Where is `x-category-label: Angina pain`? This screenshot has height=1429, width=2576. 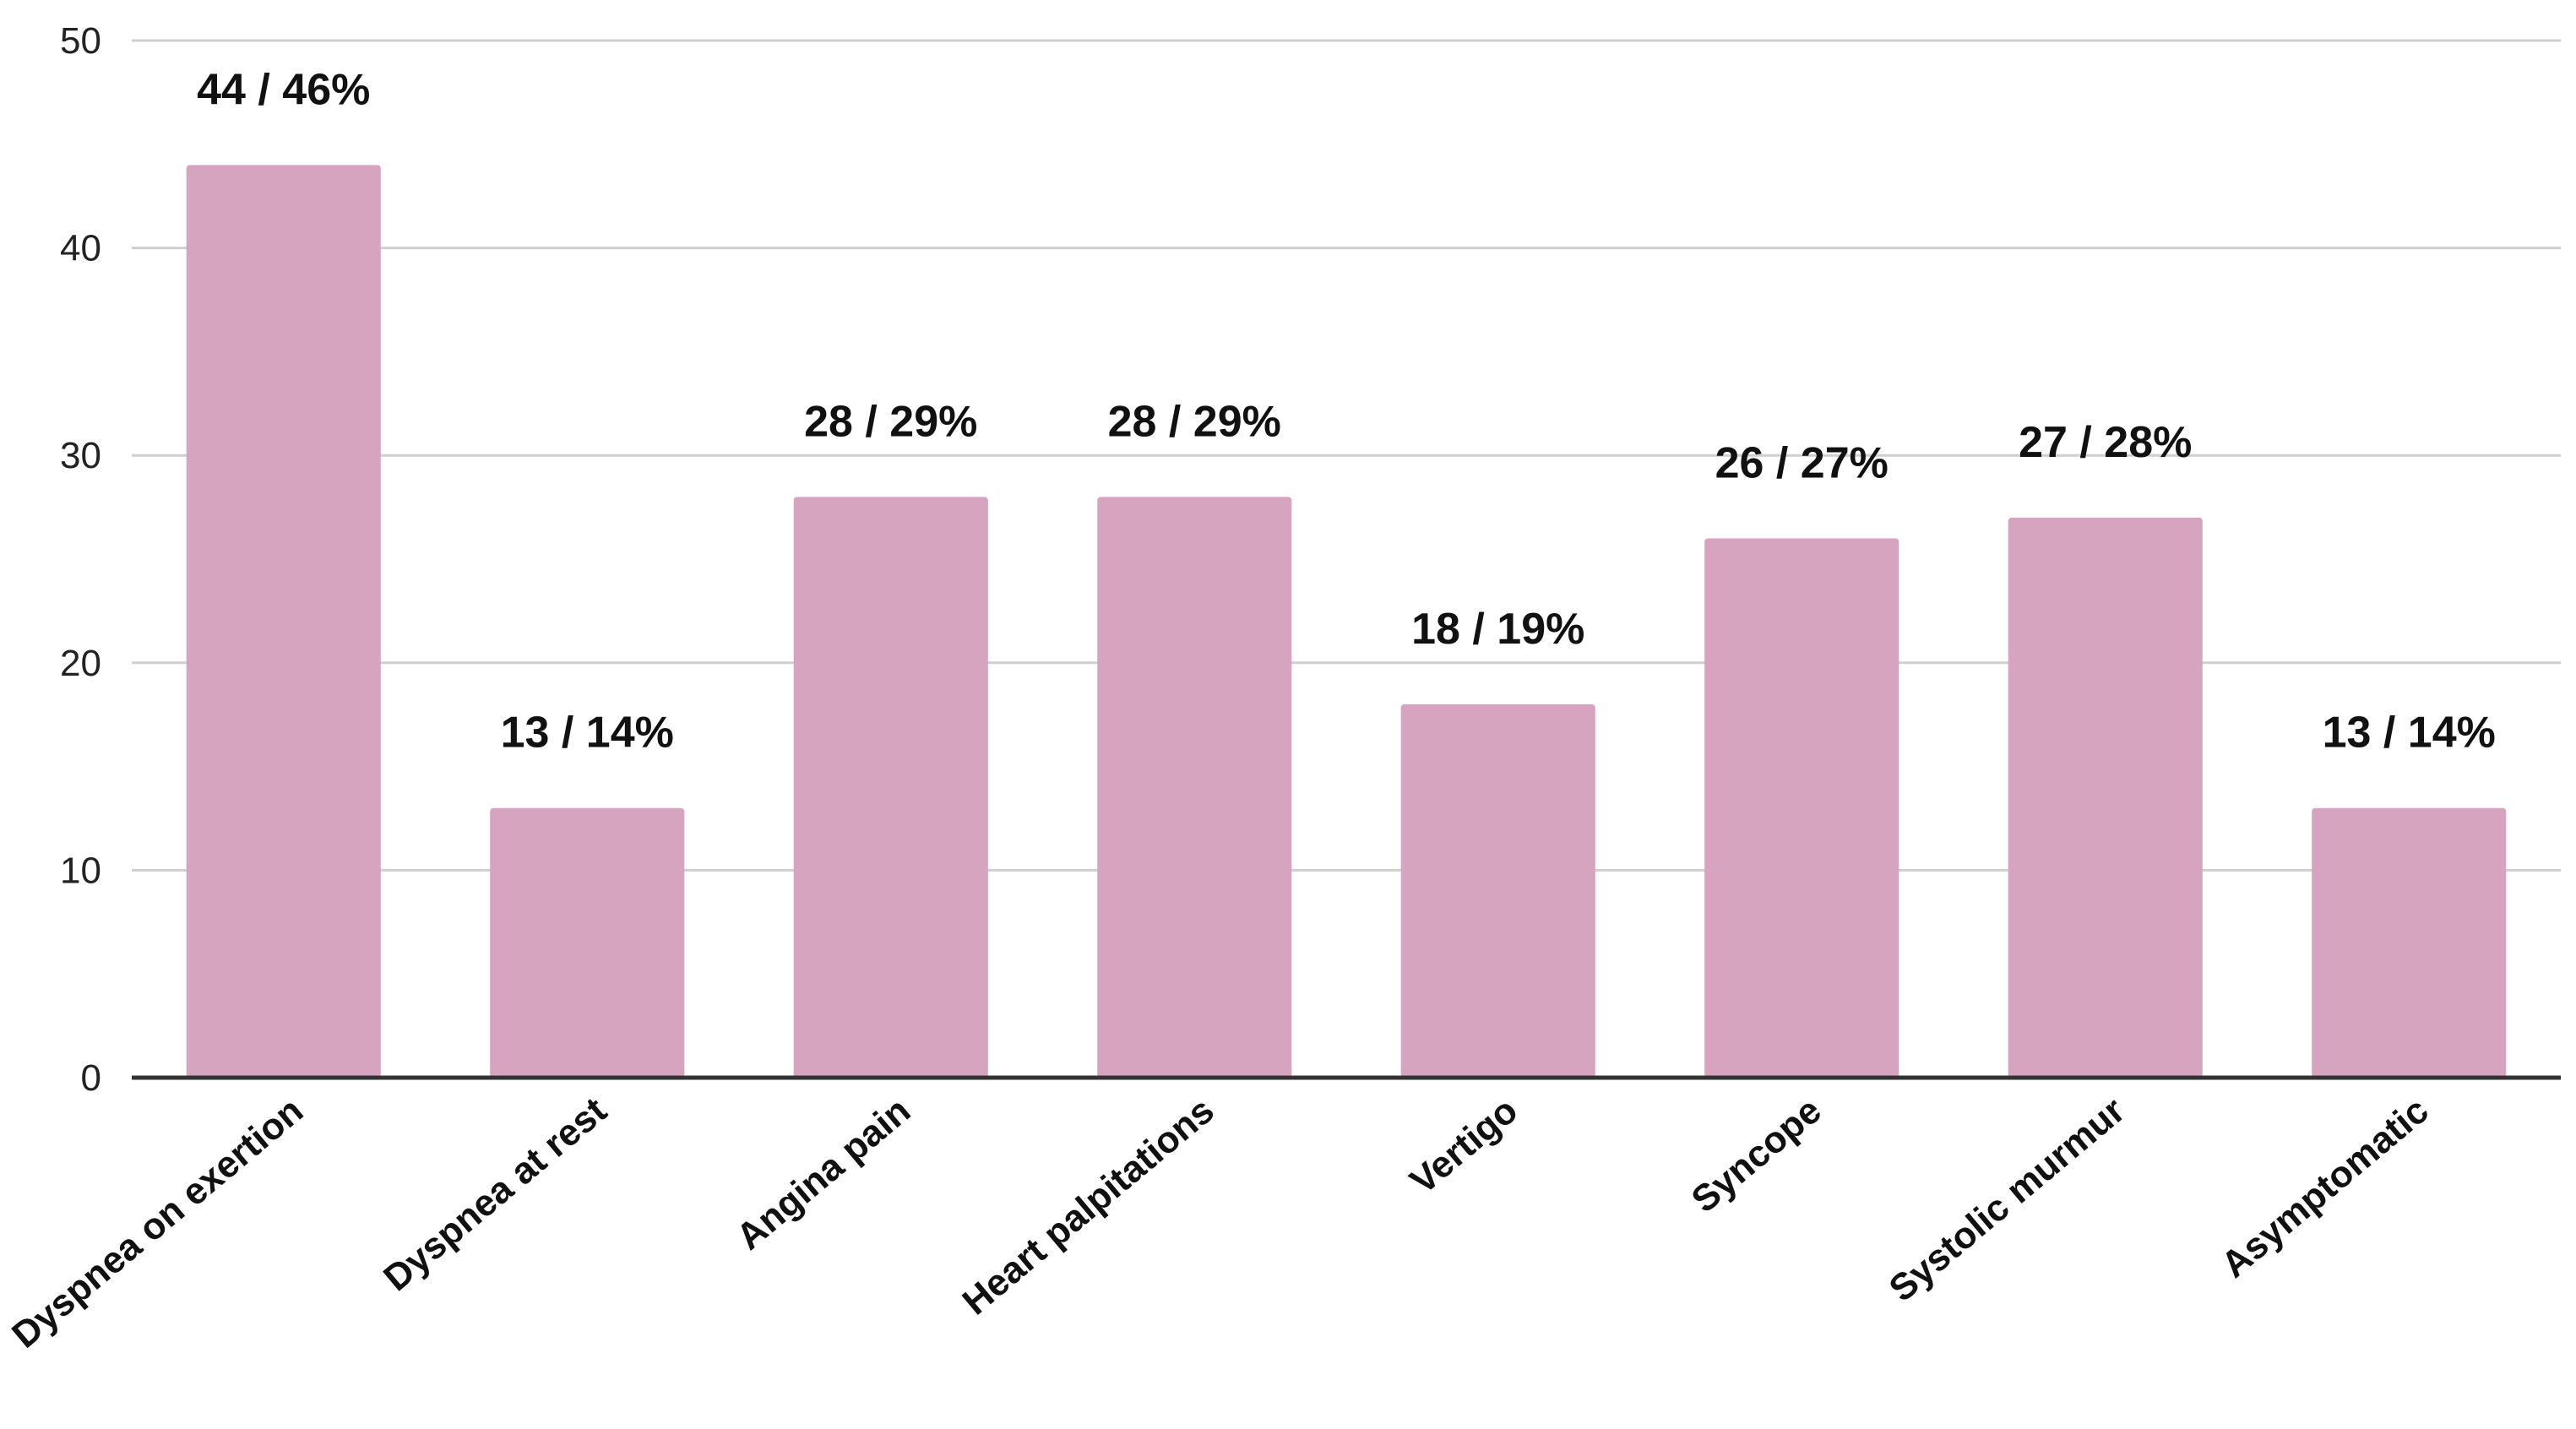
x-category-label: Angina pain is located at coordinates (823, 1174).